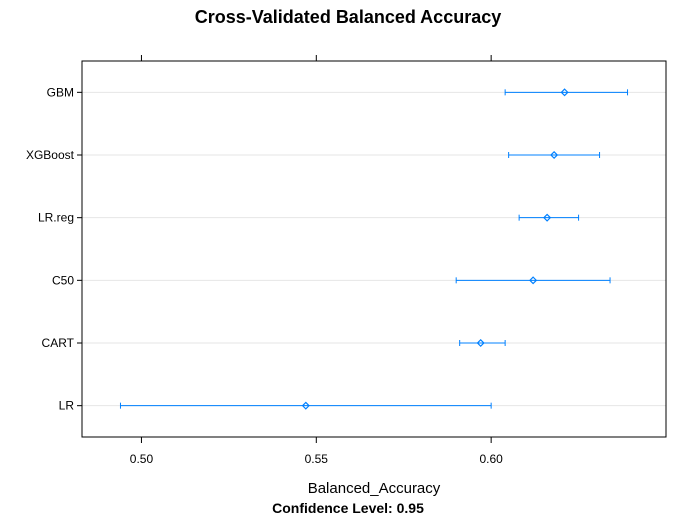 The width and height of the screenshot is (697, 522). What do you see at coordinates (142, 459) in the screenshot?
I see `x-tick-label: 0.50` at bounding box center [142, 459].